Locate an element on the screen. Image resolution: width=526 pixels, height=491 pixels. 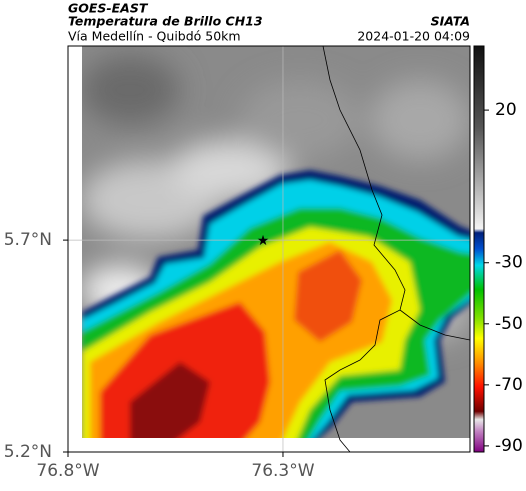
colorbar is located at coordinates (479, 249).